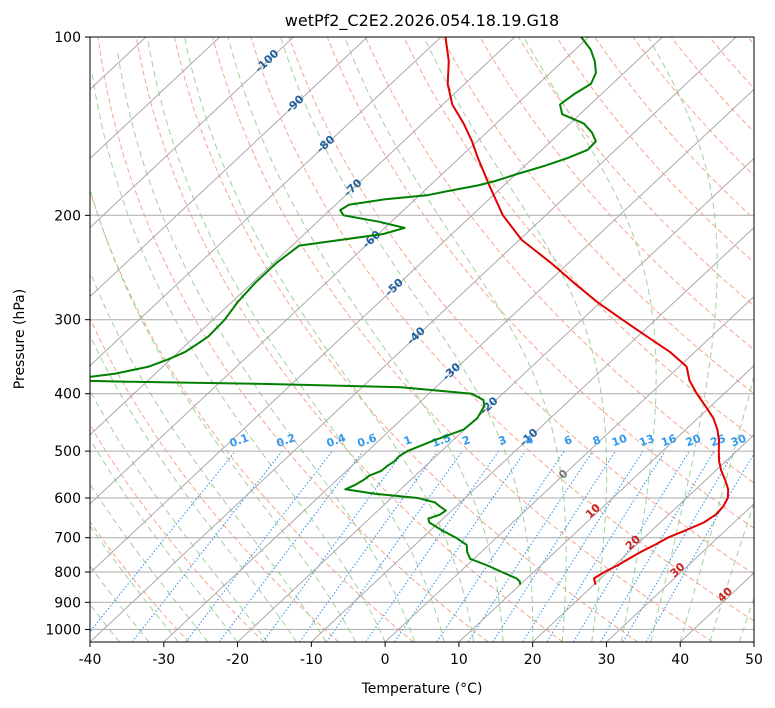 This screenshot has height=708, width=775. Describe the element at coordinates (67, 452) in the screenshot. I see `y-tick-label: 500` at that location.